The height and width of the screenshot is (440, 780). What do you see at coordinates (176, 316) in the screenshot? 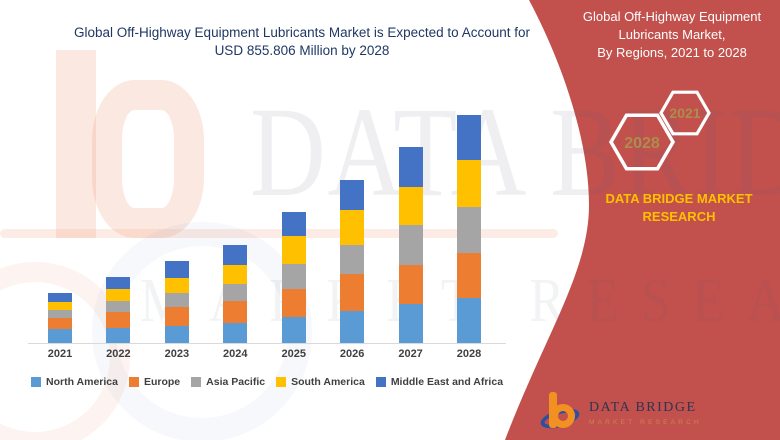
I see `segment-europe-2023` at bounding box center [176, 316].